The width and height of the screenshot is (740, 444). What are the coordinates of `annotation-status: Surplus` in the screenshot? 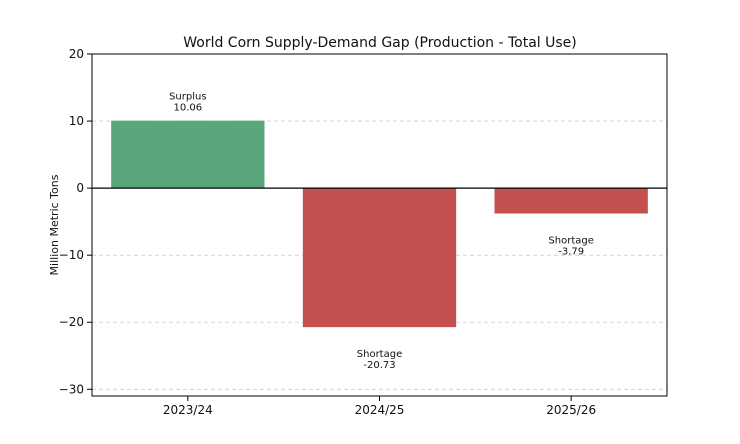 It's located at (187, 97).